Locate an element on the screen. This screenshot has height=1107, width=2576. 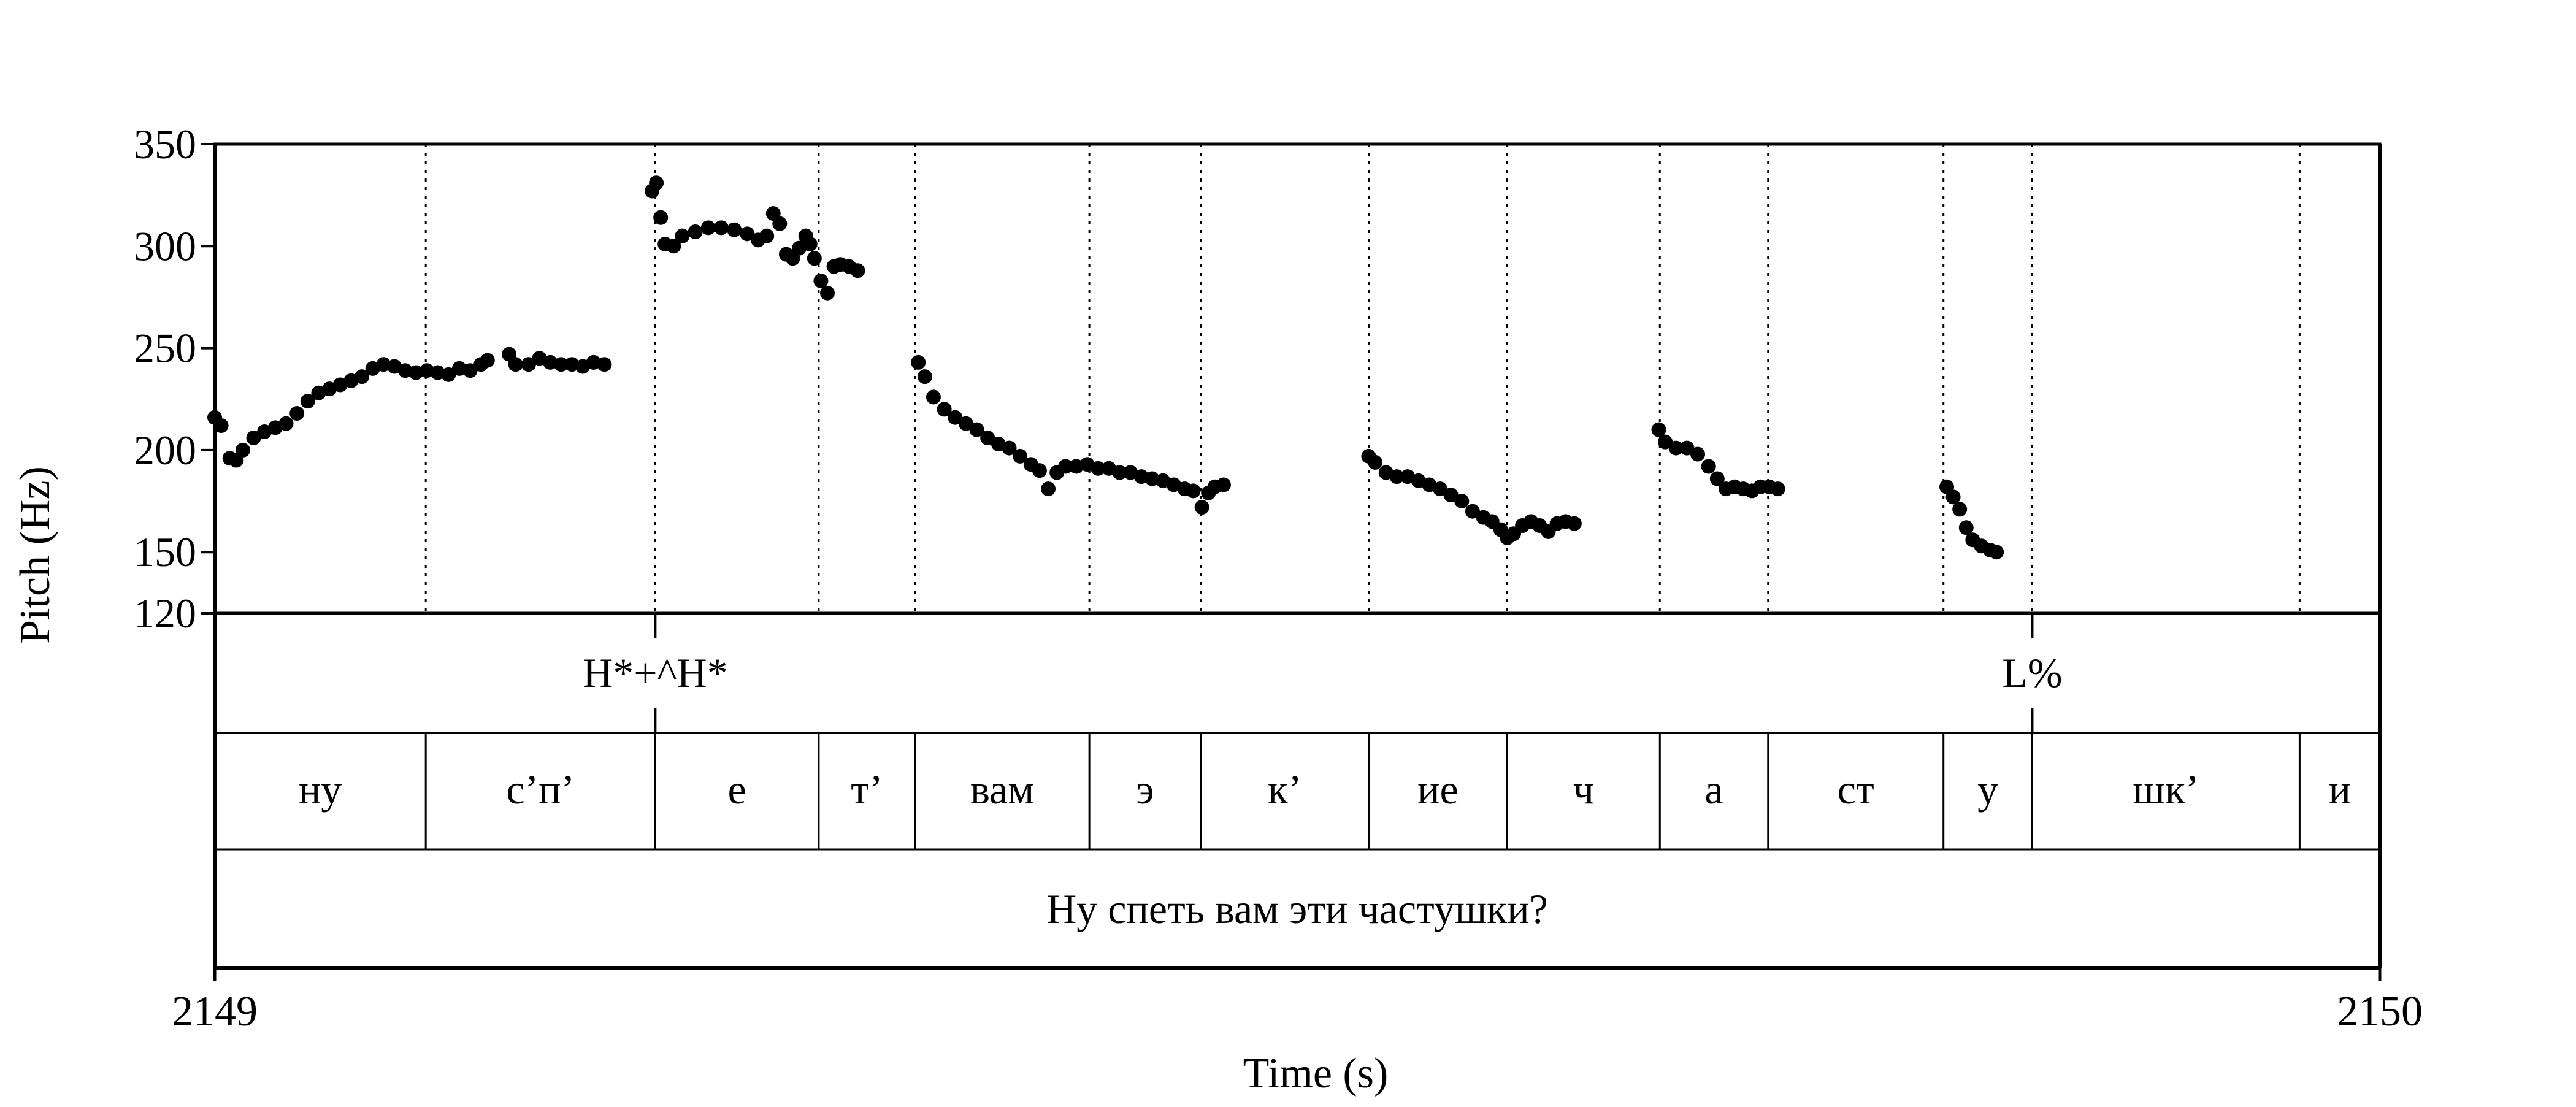
segment-label: шк’ is located at coordinates (2166, 789).